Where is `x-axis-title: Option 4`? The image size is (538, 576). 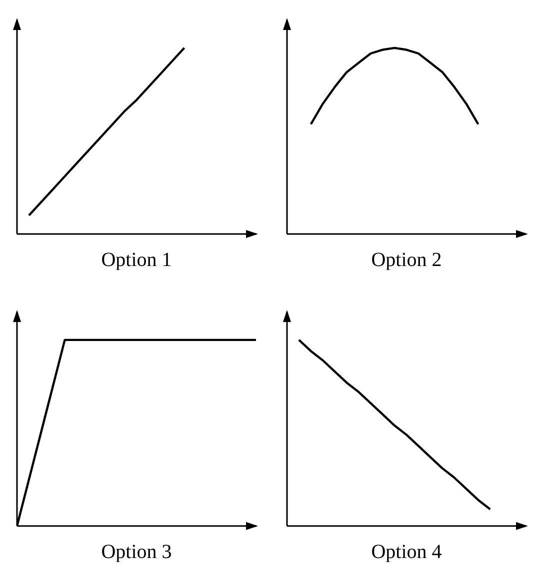
x-axis-title: Option 4 is located at coordinates (406, 552).